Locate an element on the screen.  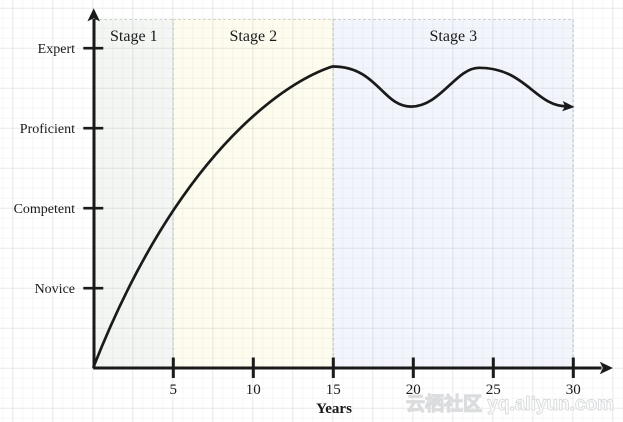
svg-text: 30 is located at coordinates (573, 390).